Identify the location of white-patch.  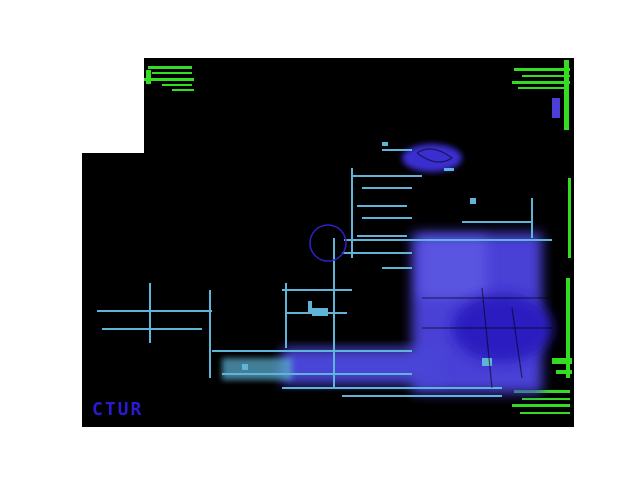
(113, 105).